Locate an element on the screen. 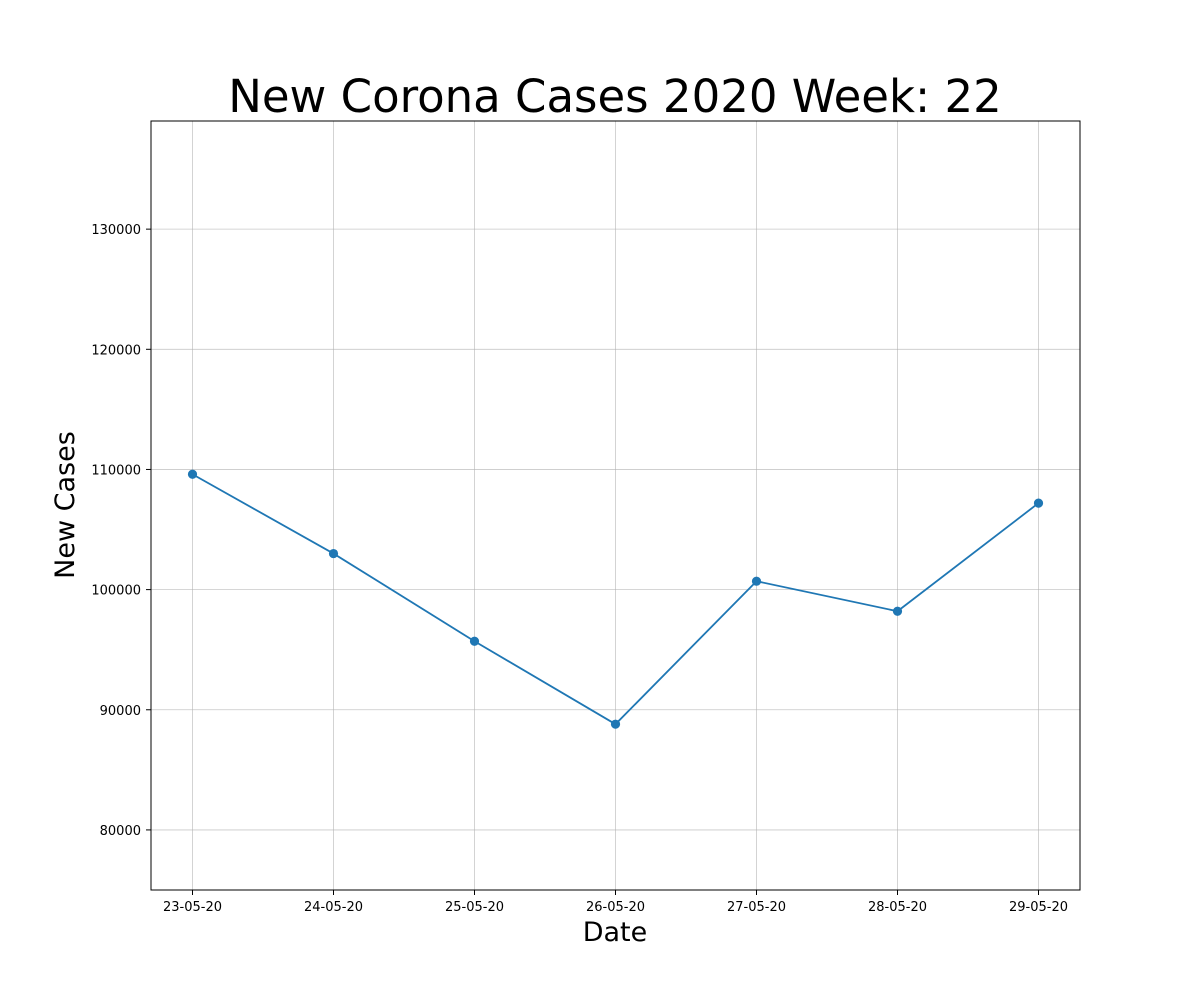 The height and width of the screenshot is (1004, 1200). y-tick-label: 90000 is located at coordinates (120, 711).